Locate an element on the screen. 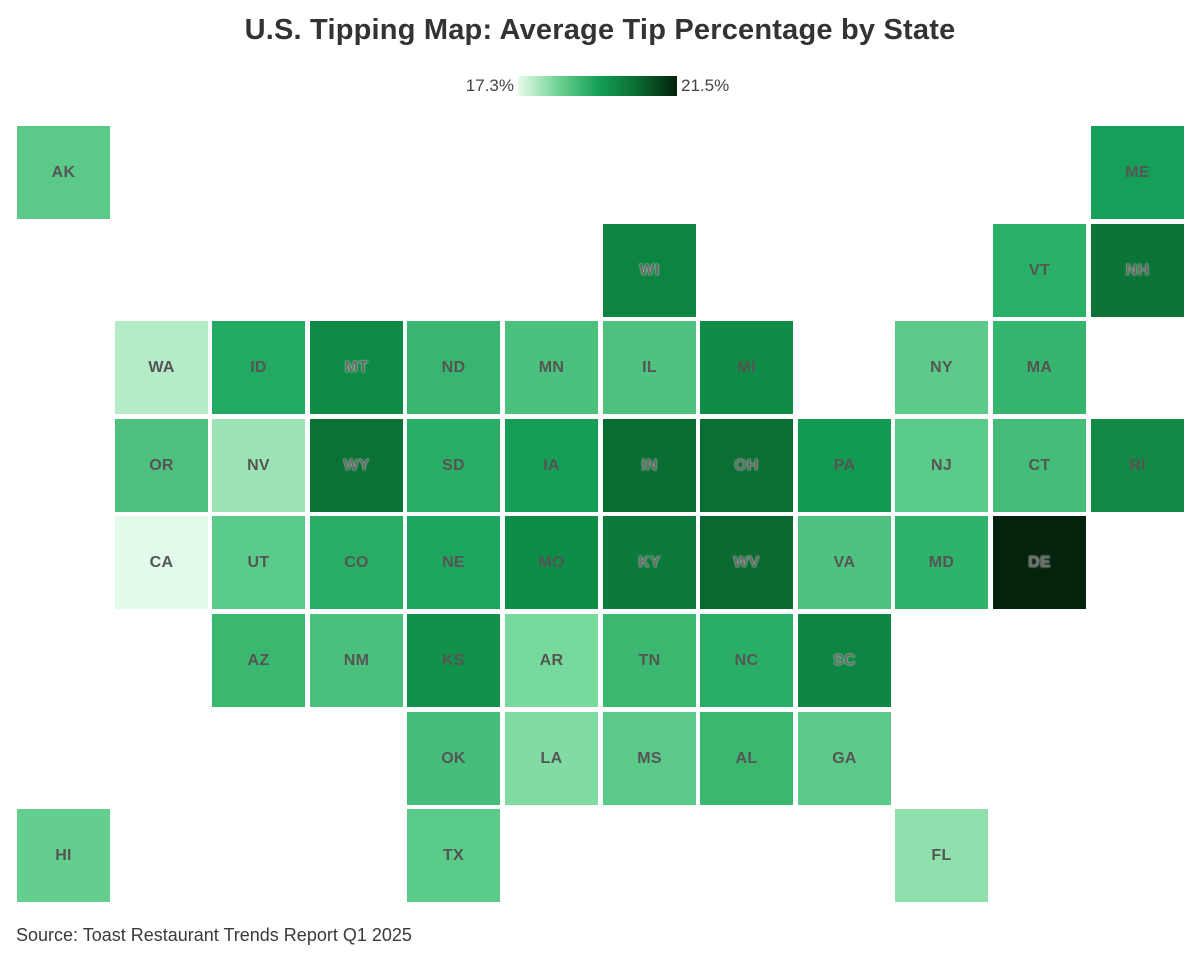 The image size is (1200, 965). state-label: NH is located at coordinates (1137, 270).